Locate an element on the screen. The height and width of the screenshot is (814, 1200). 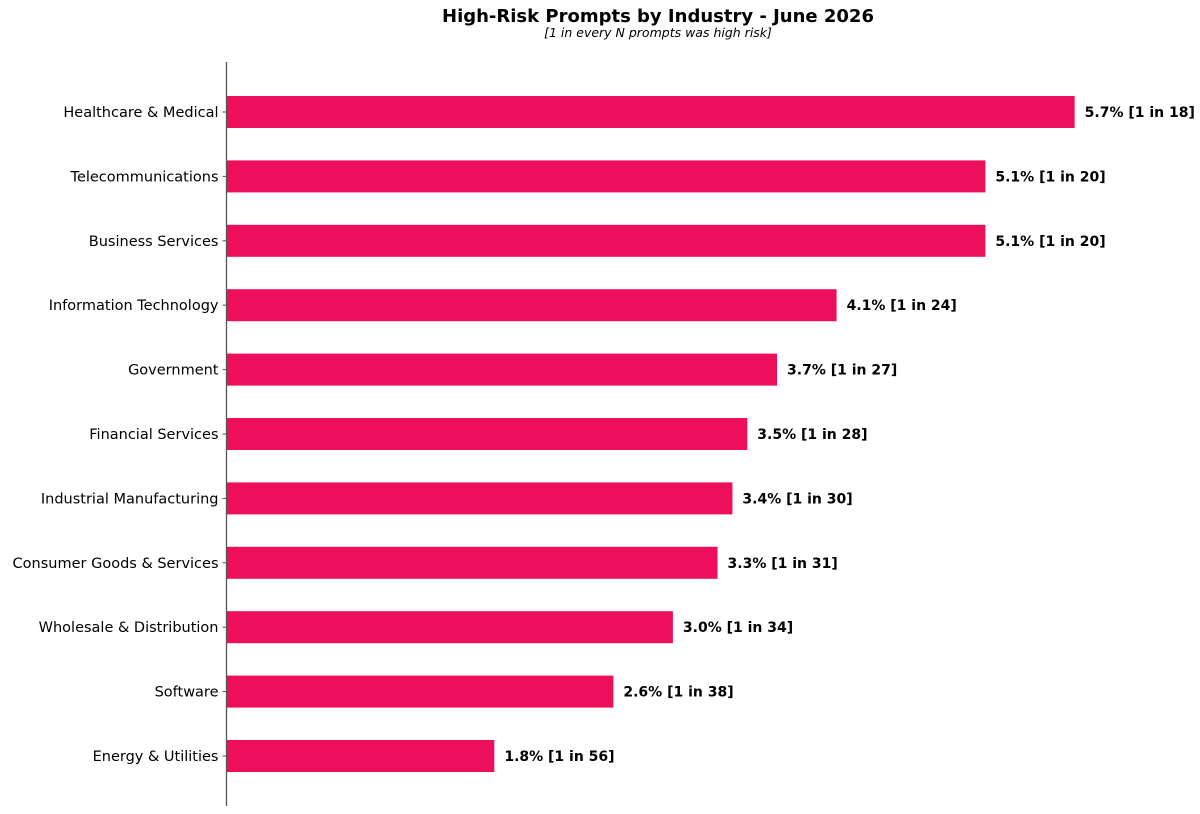
value-label: 1.8% [1 in 56] is located at coordinates (559, 757).